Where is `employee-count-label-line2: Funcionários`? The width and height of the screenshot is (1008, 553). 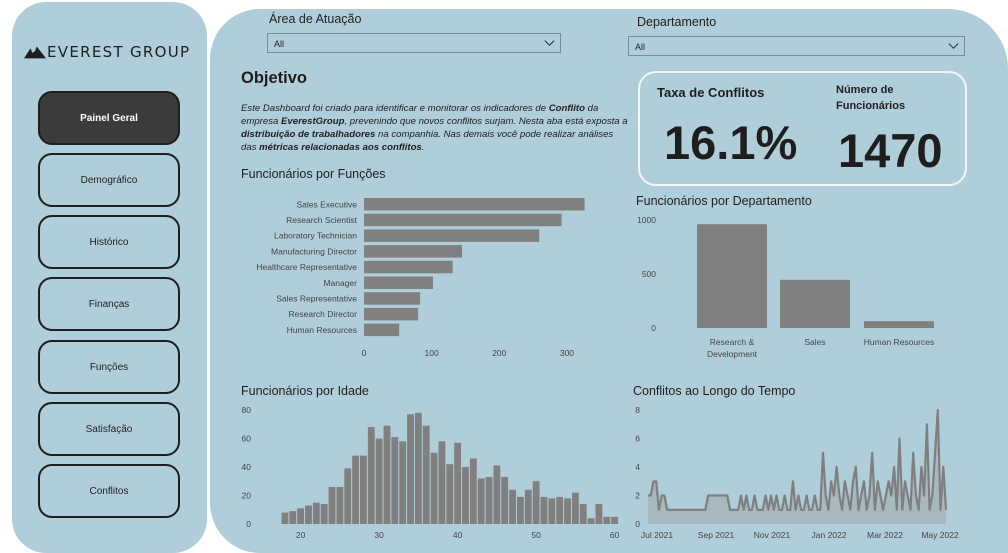 employee-count-label-line2: Funcionários is located at coordinates (871, 106).